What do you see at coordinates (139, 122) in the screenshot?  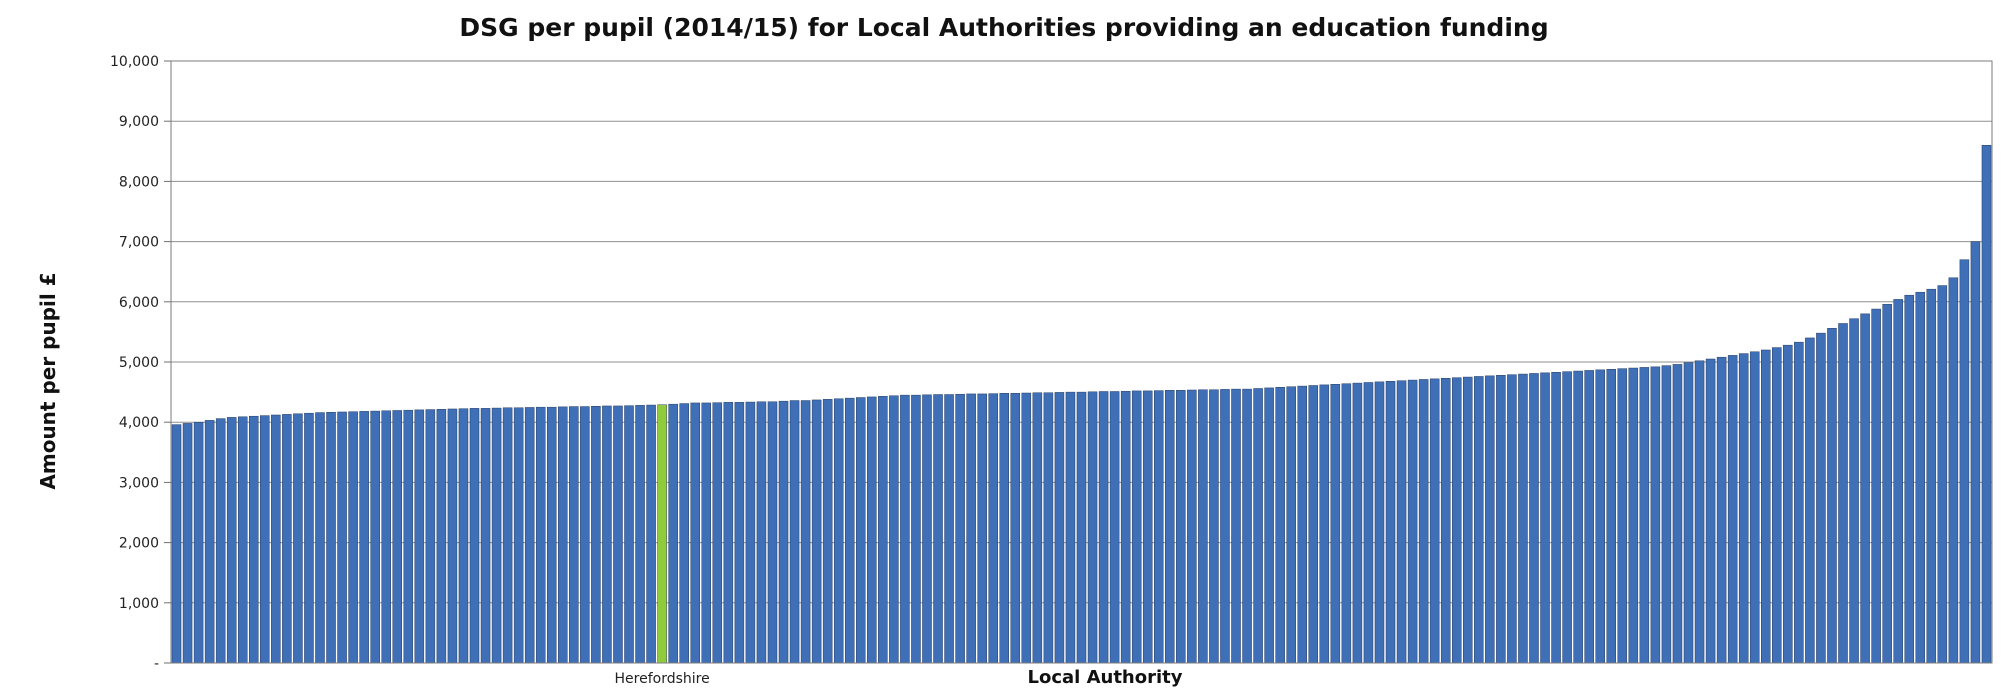 I see `y-tick-label: 9,000` at bounding box center [139, 122].